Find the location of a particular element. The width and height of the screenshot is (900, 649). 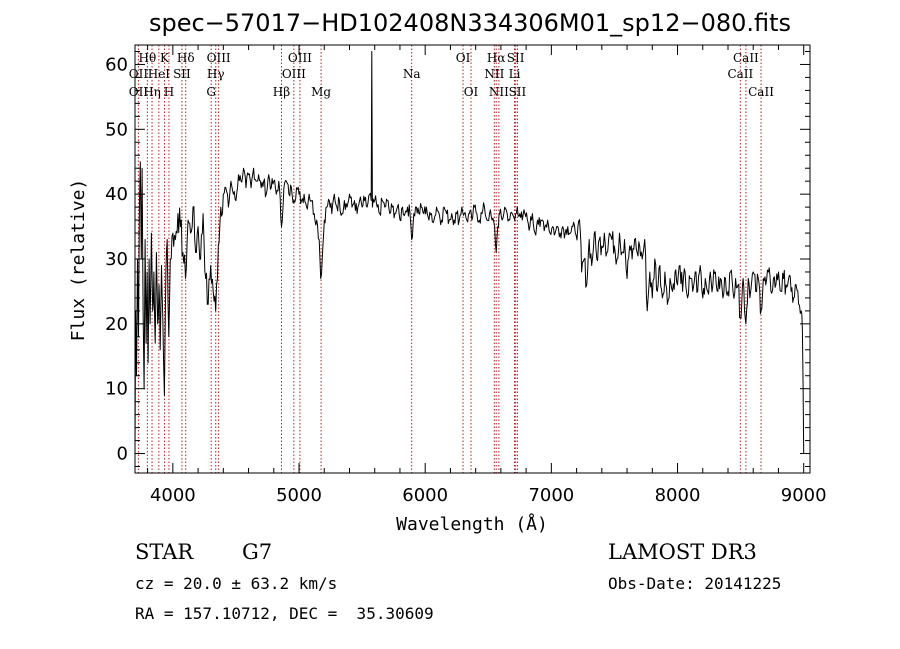

line-label: Na is located at coordinates (412, 74).